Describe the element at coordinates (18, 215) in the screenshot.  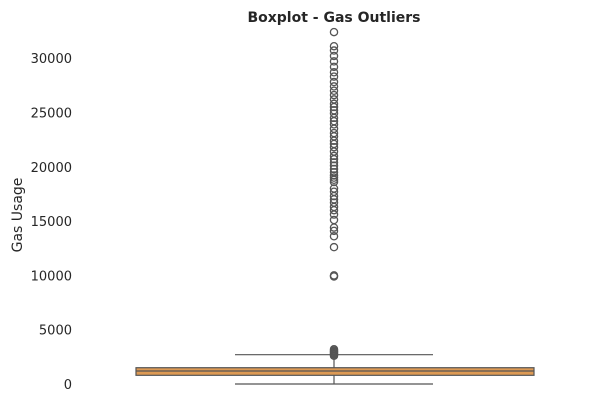
I see `y-axis-label: Gas Usage` at that location.